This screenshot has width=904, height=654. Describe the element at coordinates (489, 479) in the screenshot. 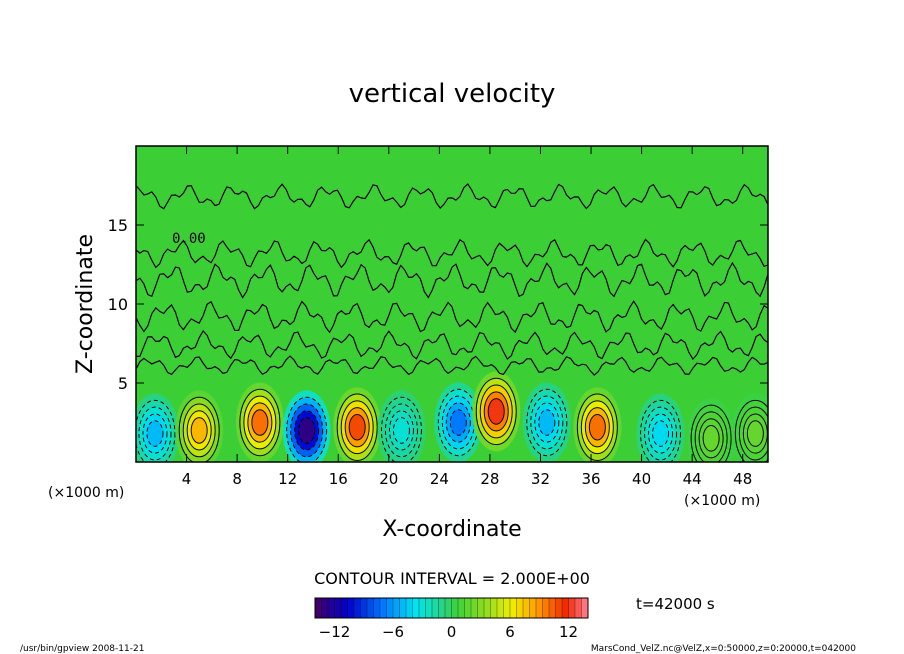

I see `x-tick-label: 28` at that location.